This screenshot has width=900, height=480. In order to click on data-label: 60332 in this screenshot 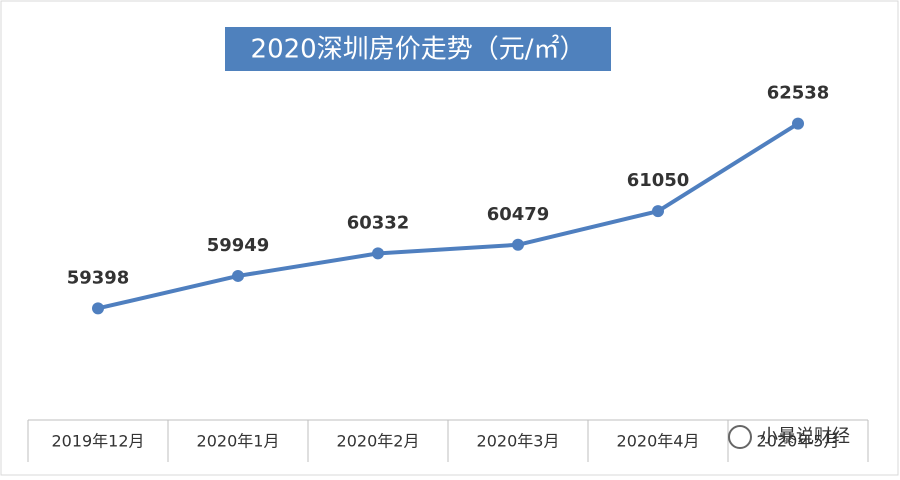, I will do `click(378, 222)`.